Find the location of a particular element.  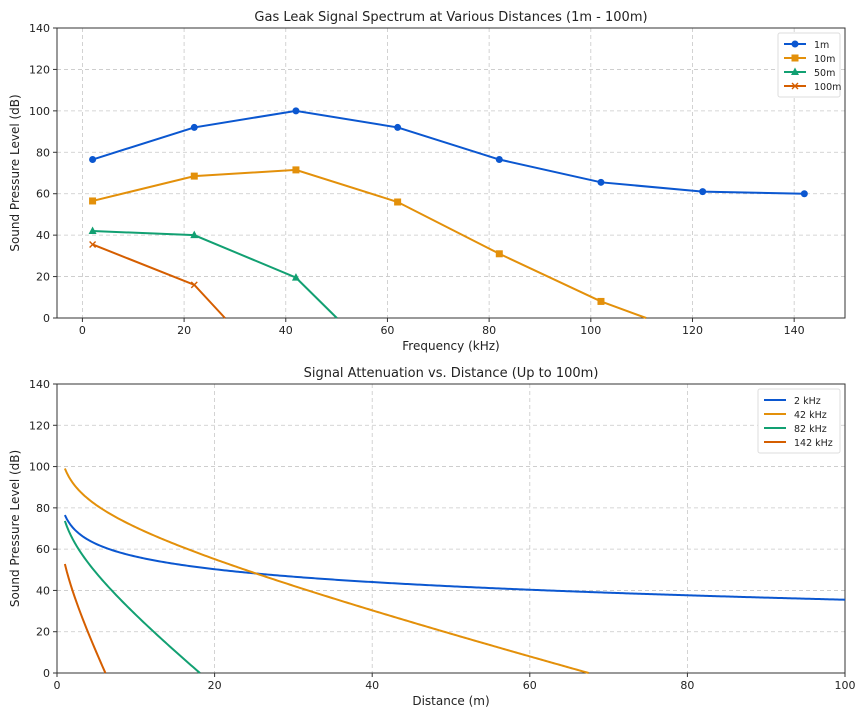

legend-label: 42 kHz is located at coordinates (810, 415).